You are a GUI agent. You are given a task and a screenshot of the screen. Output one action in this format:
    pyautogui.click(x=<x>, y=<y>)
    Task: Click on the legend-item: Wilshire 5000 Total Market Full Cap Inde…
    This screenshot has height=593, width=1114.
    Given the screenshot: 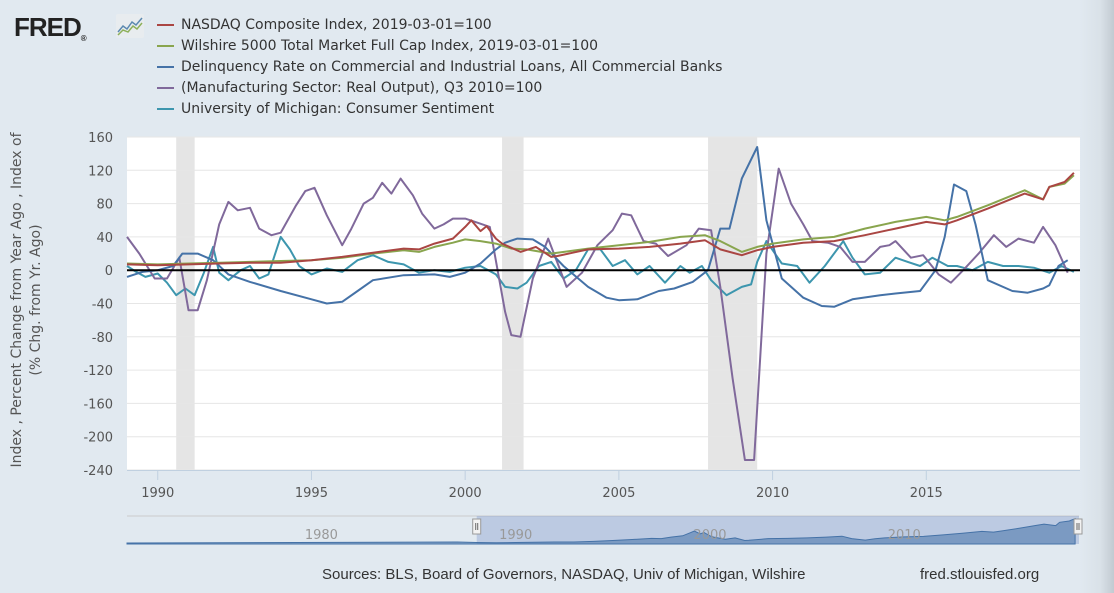 What is the action you would take?
    pyautogui.click(x=439, y=45)
    